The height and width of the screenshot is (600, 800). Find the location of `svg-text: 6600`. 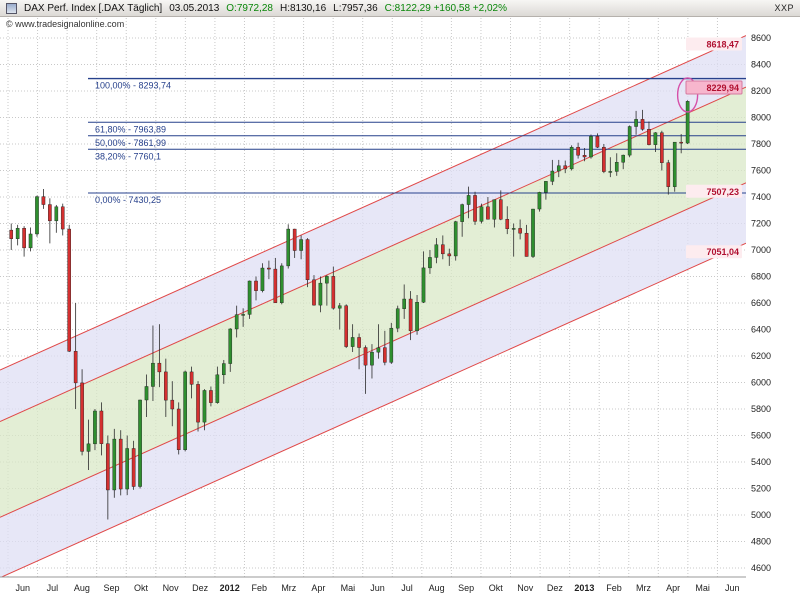

svg-text: 6600 is located at coordinates (761, 303).